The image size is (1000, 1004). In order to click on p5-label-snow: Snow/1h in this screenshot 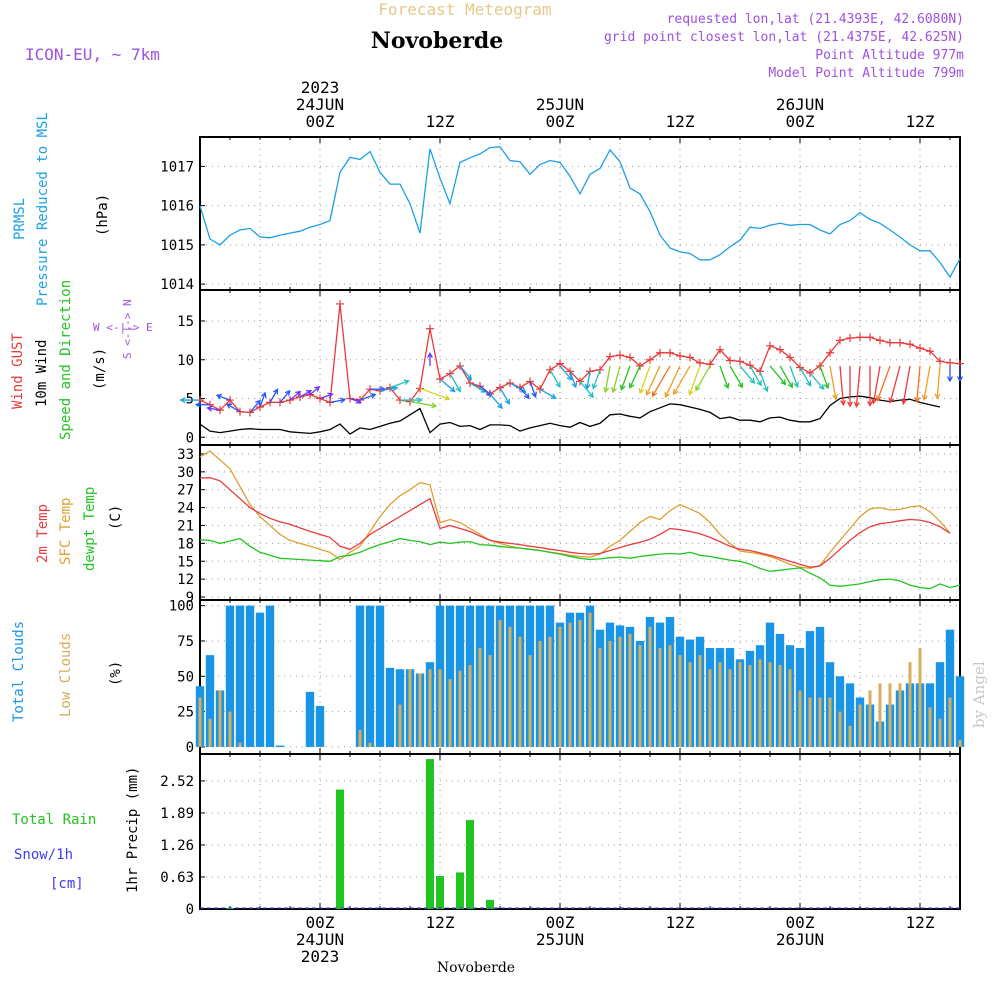, I will do `click(43, 855)`.